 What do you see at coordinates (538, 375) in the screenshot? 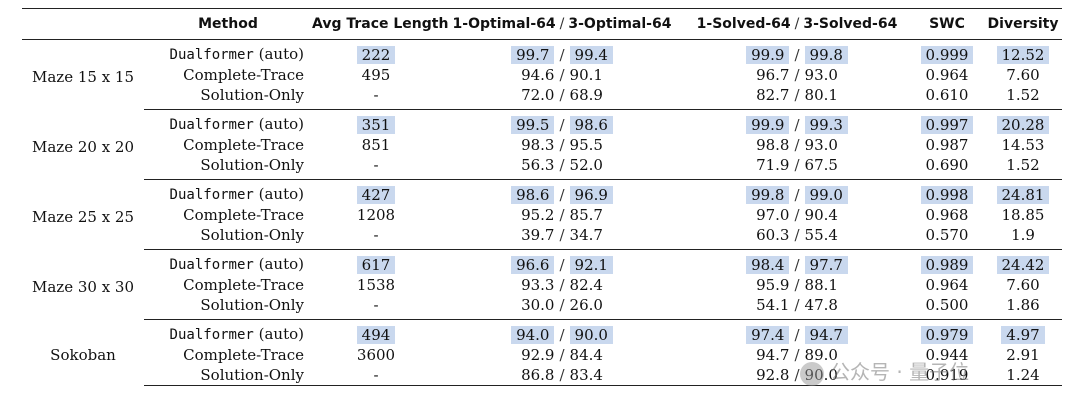
I see `optimal-1-value: 86.8` at bounding box center [538, 375].